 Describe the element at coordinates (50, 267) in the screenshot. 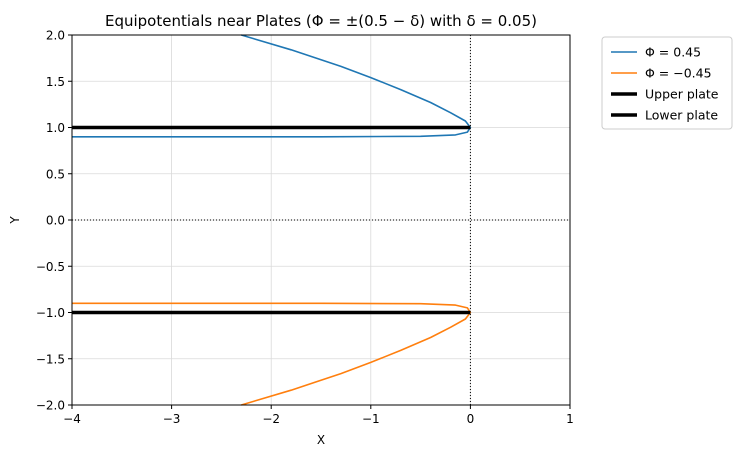

I see `y-tick-label-3: −0.5` at that location.